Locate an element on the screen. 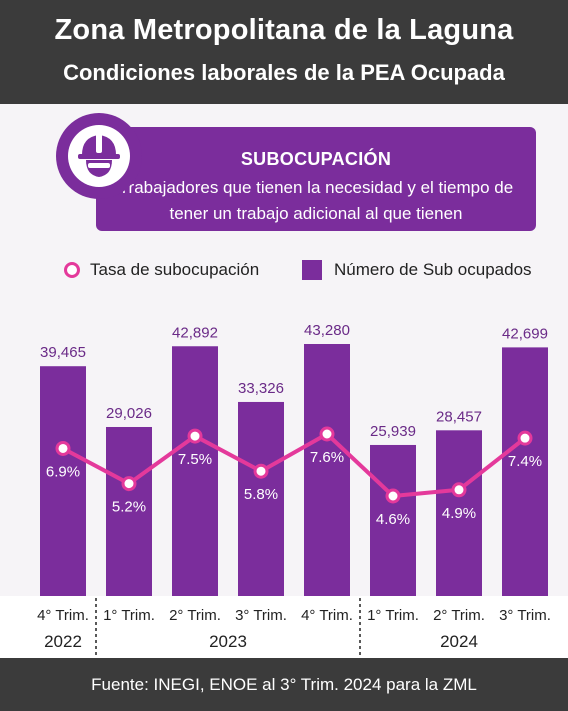 The height and width of the screenshot is (711, 568). axis-background is located at coordinates (284, 627).